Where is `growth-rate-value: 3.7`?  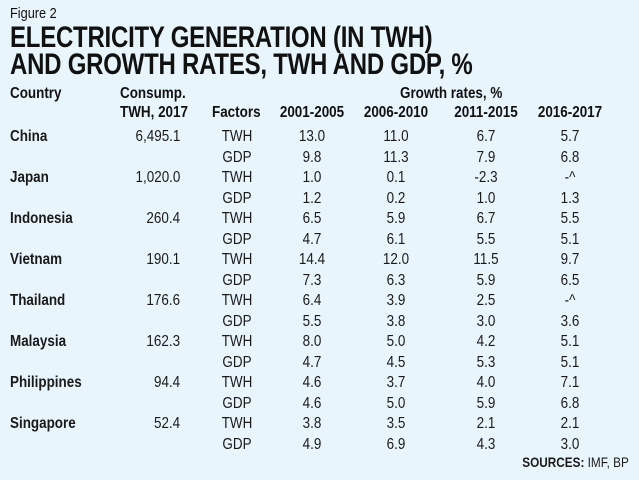 growth-rate-value: 3.7 is located at coordinates (396, 382).